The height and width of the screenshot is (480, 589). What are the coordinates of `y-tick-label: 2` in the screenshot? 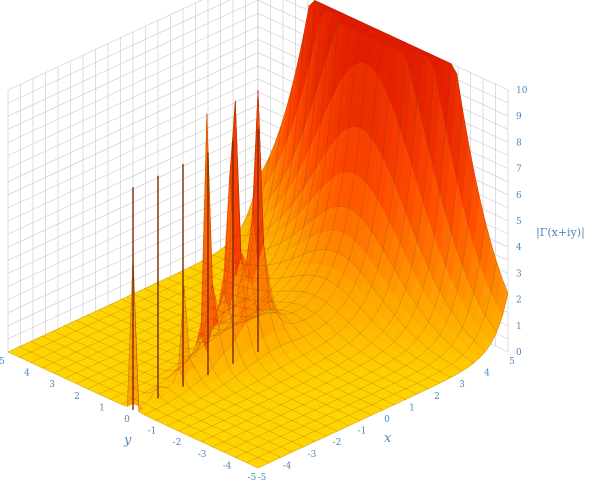 It's located at (77, 397).